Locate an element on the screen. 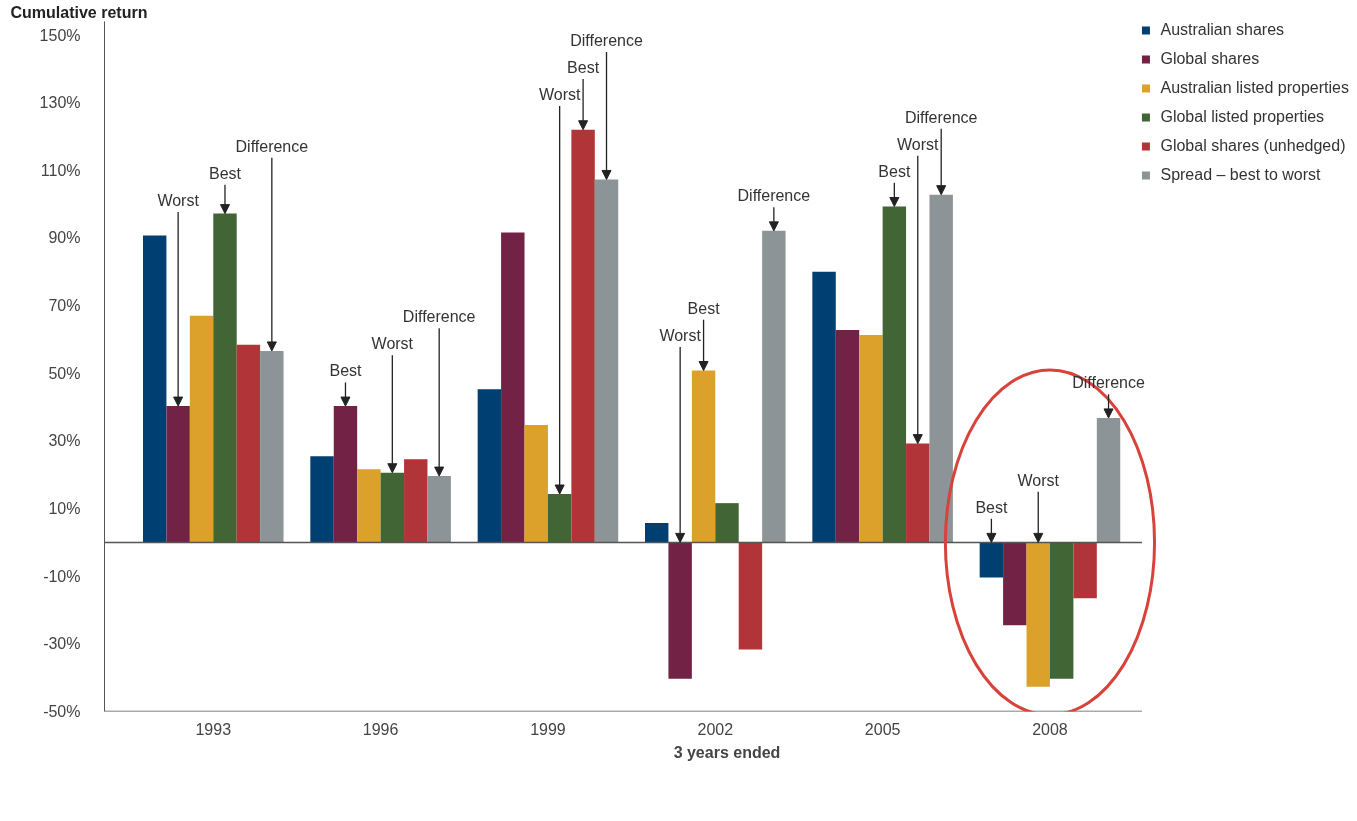 Image resolution: width=1357 pixels, height=821 pixels. y-axis-title: Cumulative return is located at coordinates (79, 12).